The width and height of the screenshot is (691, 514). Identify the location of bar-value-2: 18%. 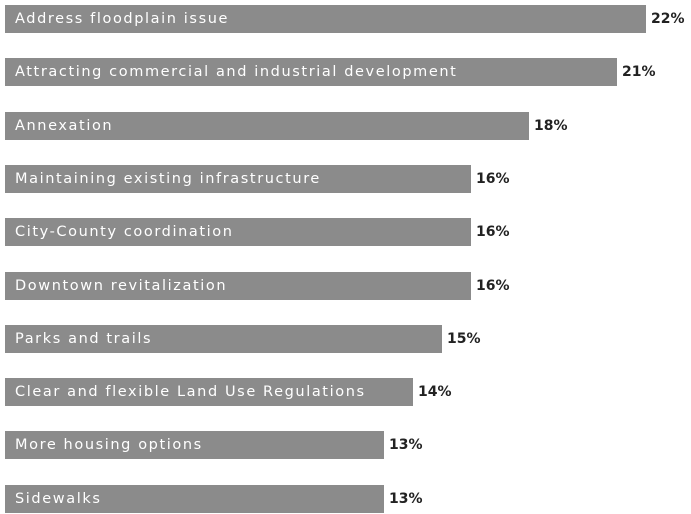
(551, 126).